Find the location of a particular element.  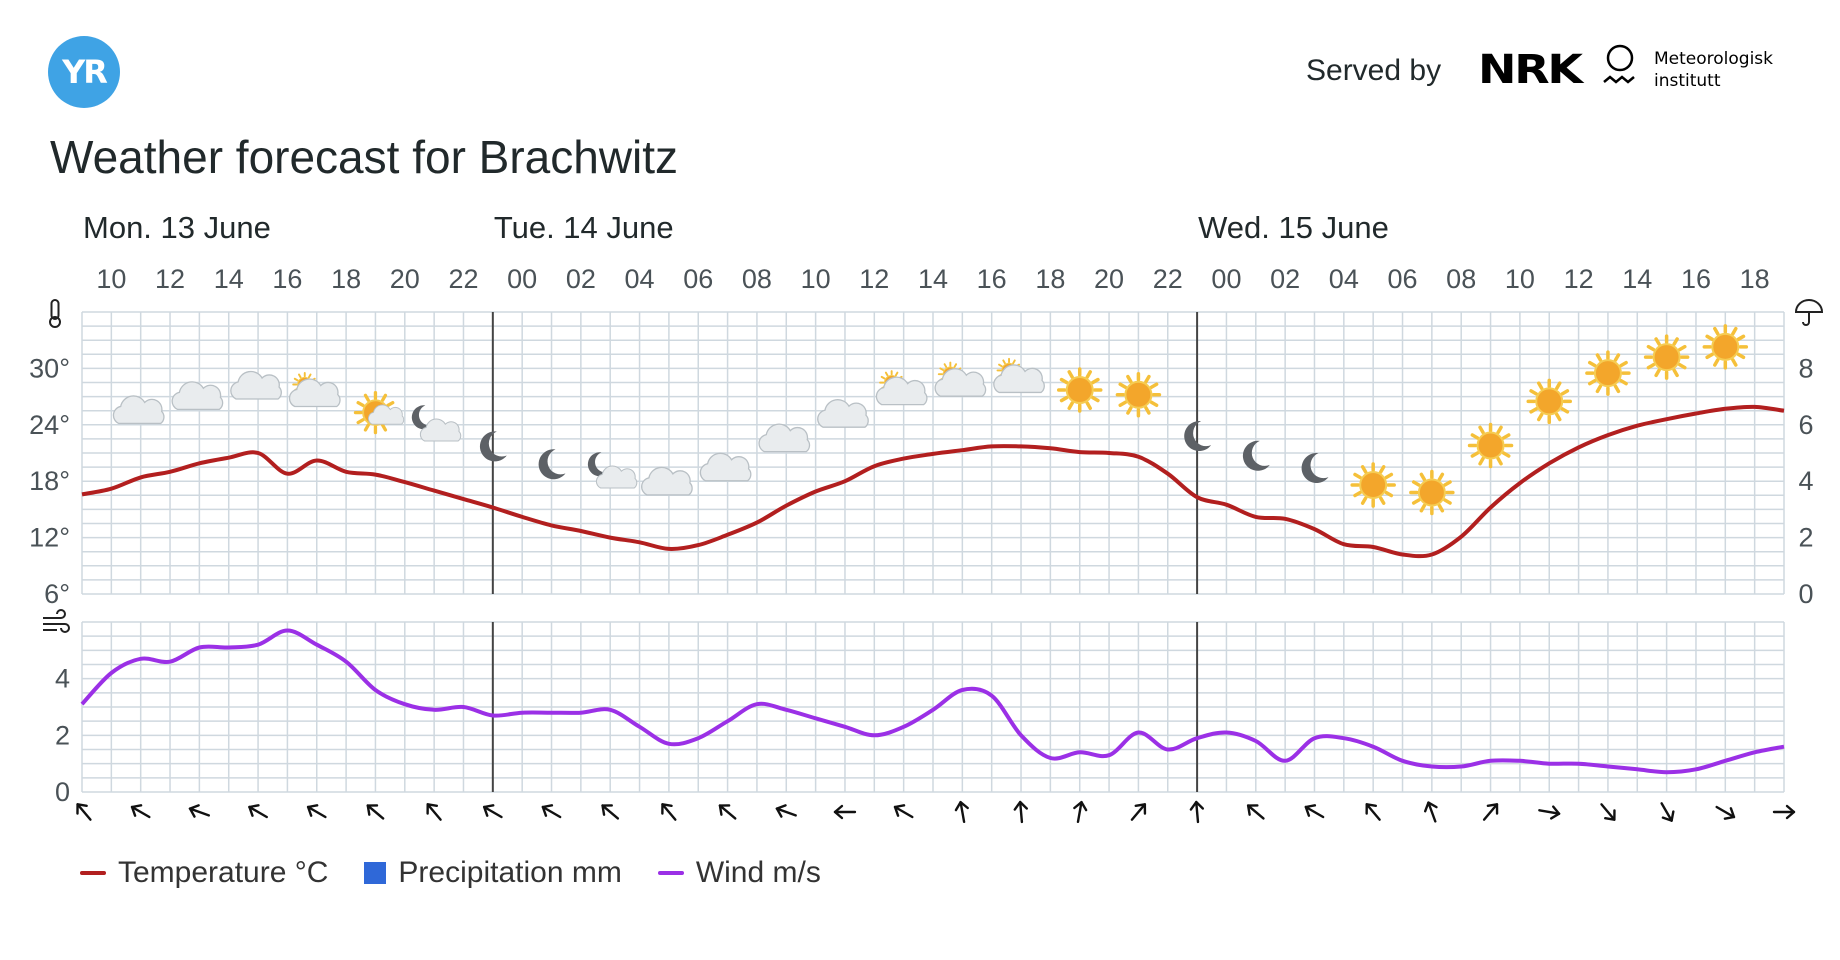

page-title: Weather forecast for Brachwitz is located at coordinates (364, 157).